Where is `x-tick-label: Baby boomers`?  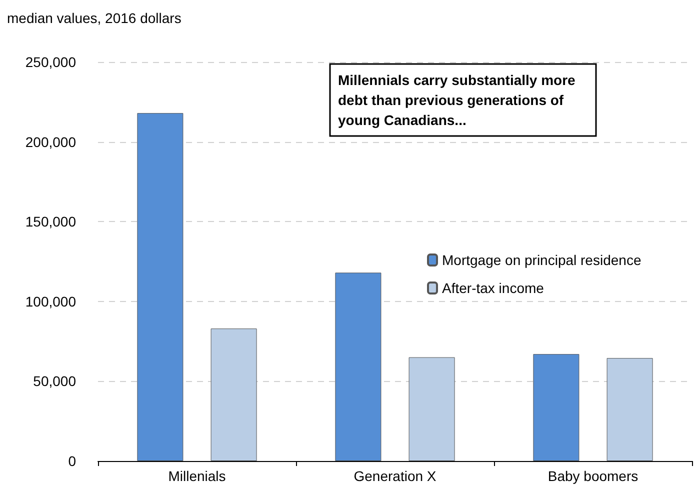
x-tick-label: Baby boomers is located at coordinates (593, 476).